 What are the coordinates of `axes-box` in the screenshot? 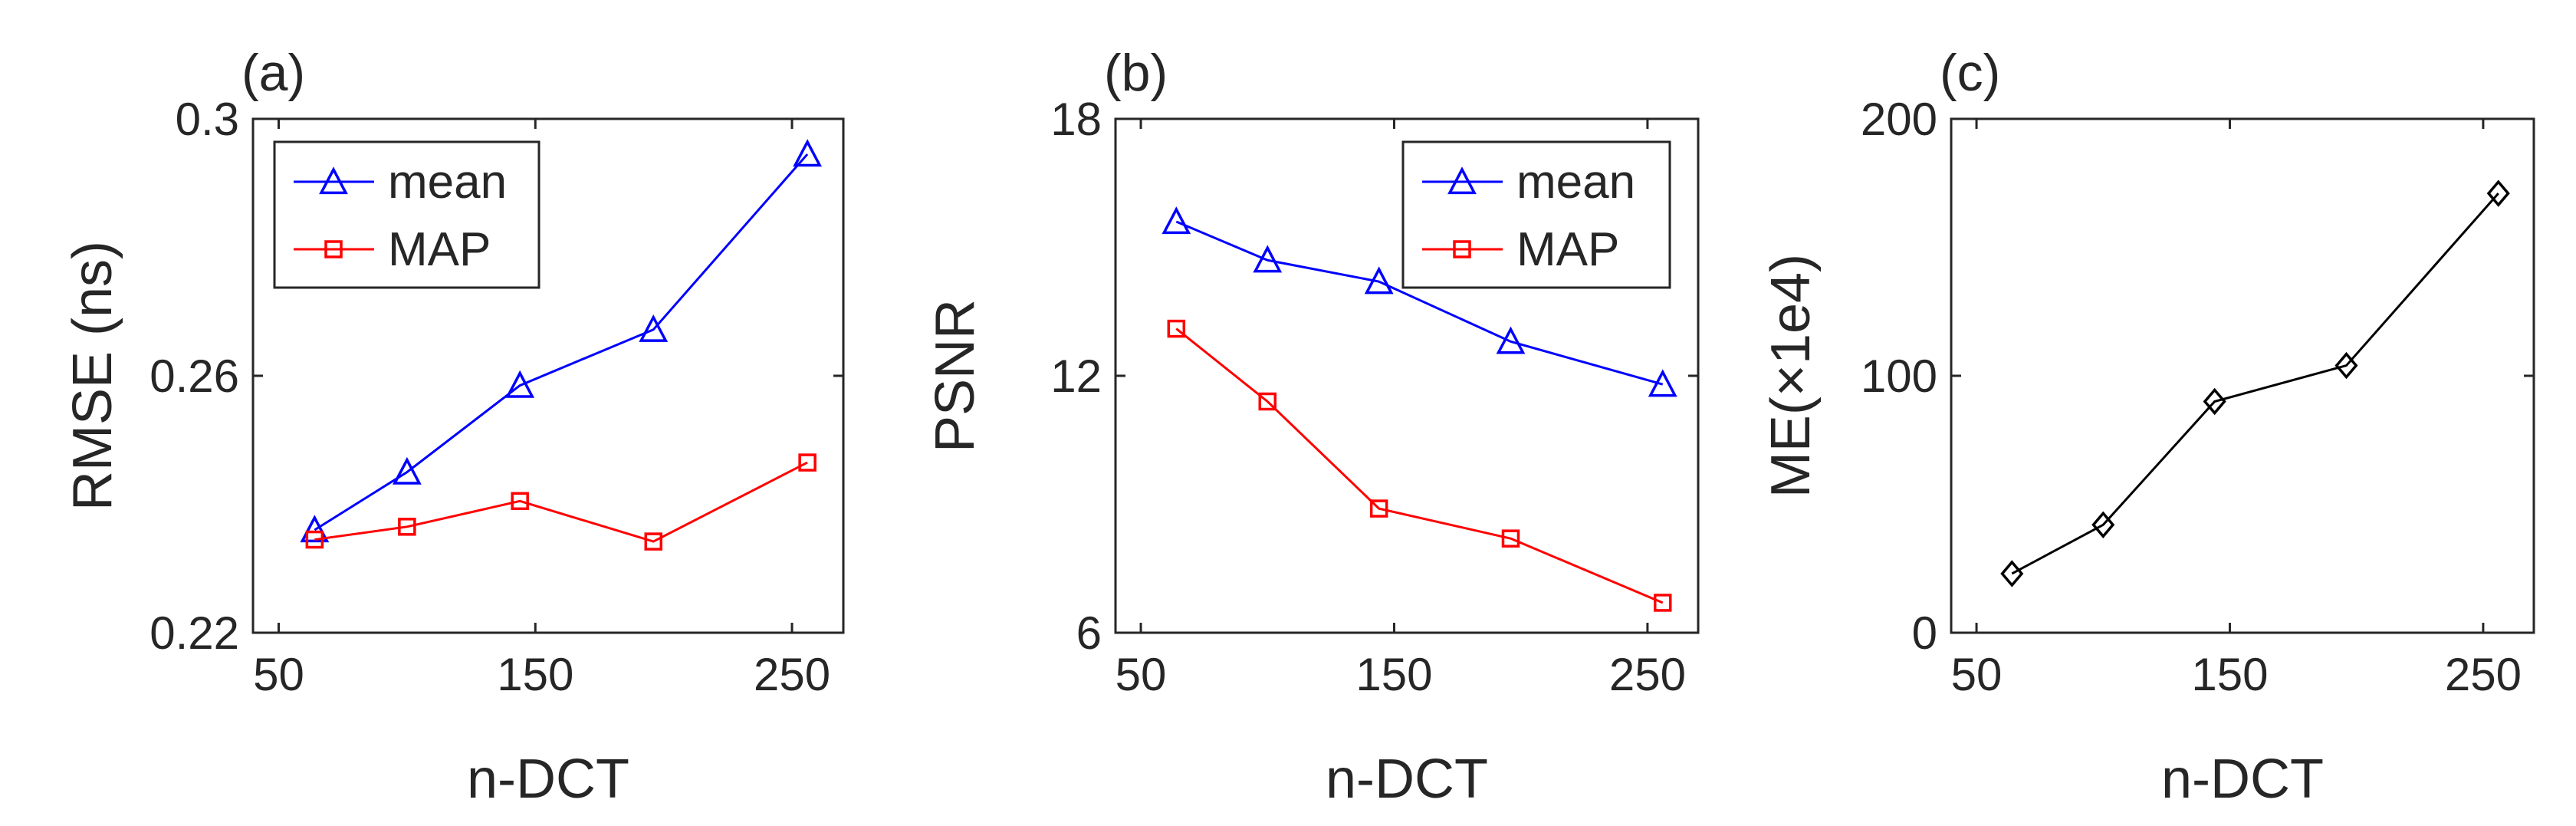 It's located at (2242, 375).